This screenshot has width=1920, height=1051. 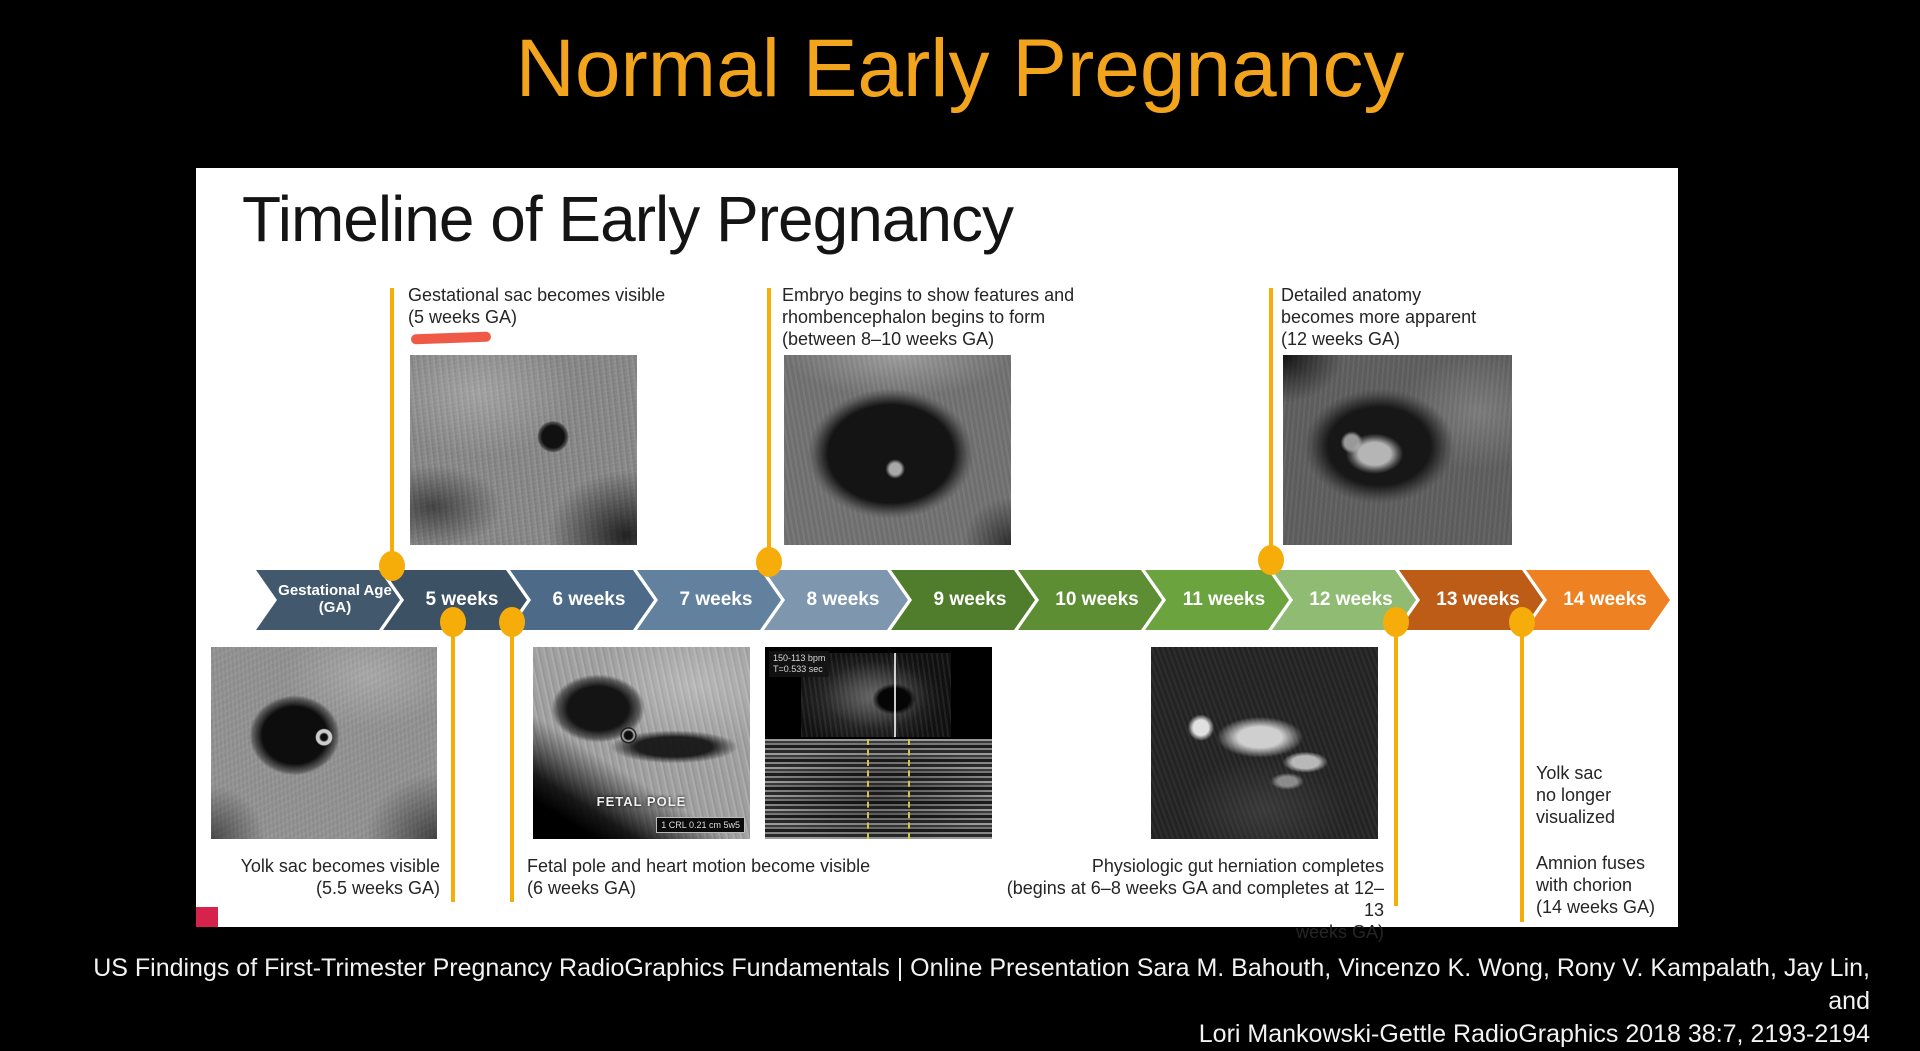 What do you see at coordinates (512, 762) in the screenshot?
I see `connector-line-fetal-pole` at bounding box center [512, 762].